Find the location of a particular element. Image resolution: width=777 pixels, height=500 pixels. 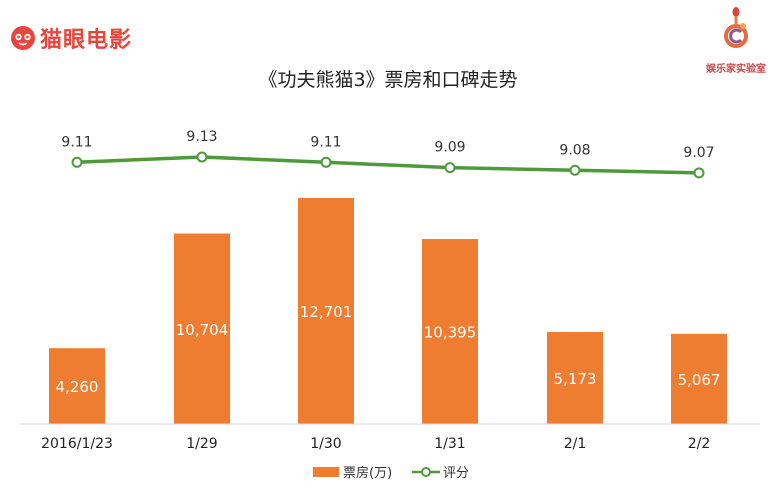

x-tick-label-0: 2016/1/23 is located at coordinates (77, 444).